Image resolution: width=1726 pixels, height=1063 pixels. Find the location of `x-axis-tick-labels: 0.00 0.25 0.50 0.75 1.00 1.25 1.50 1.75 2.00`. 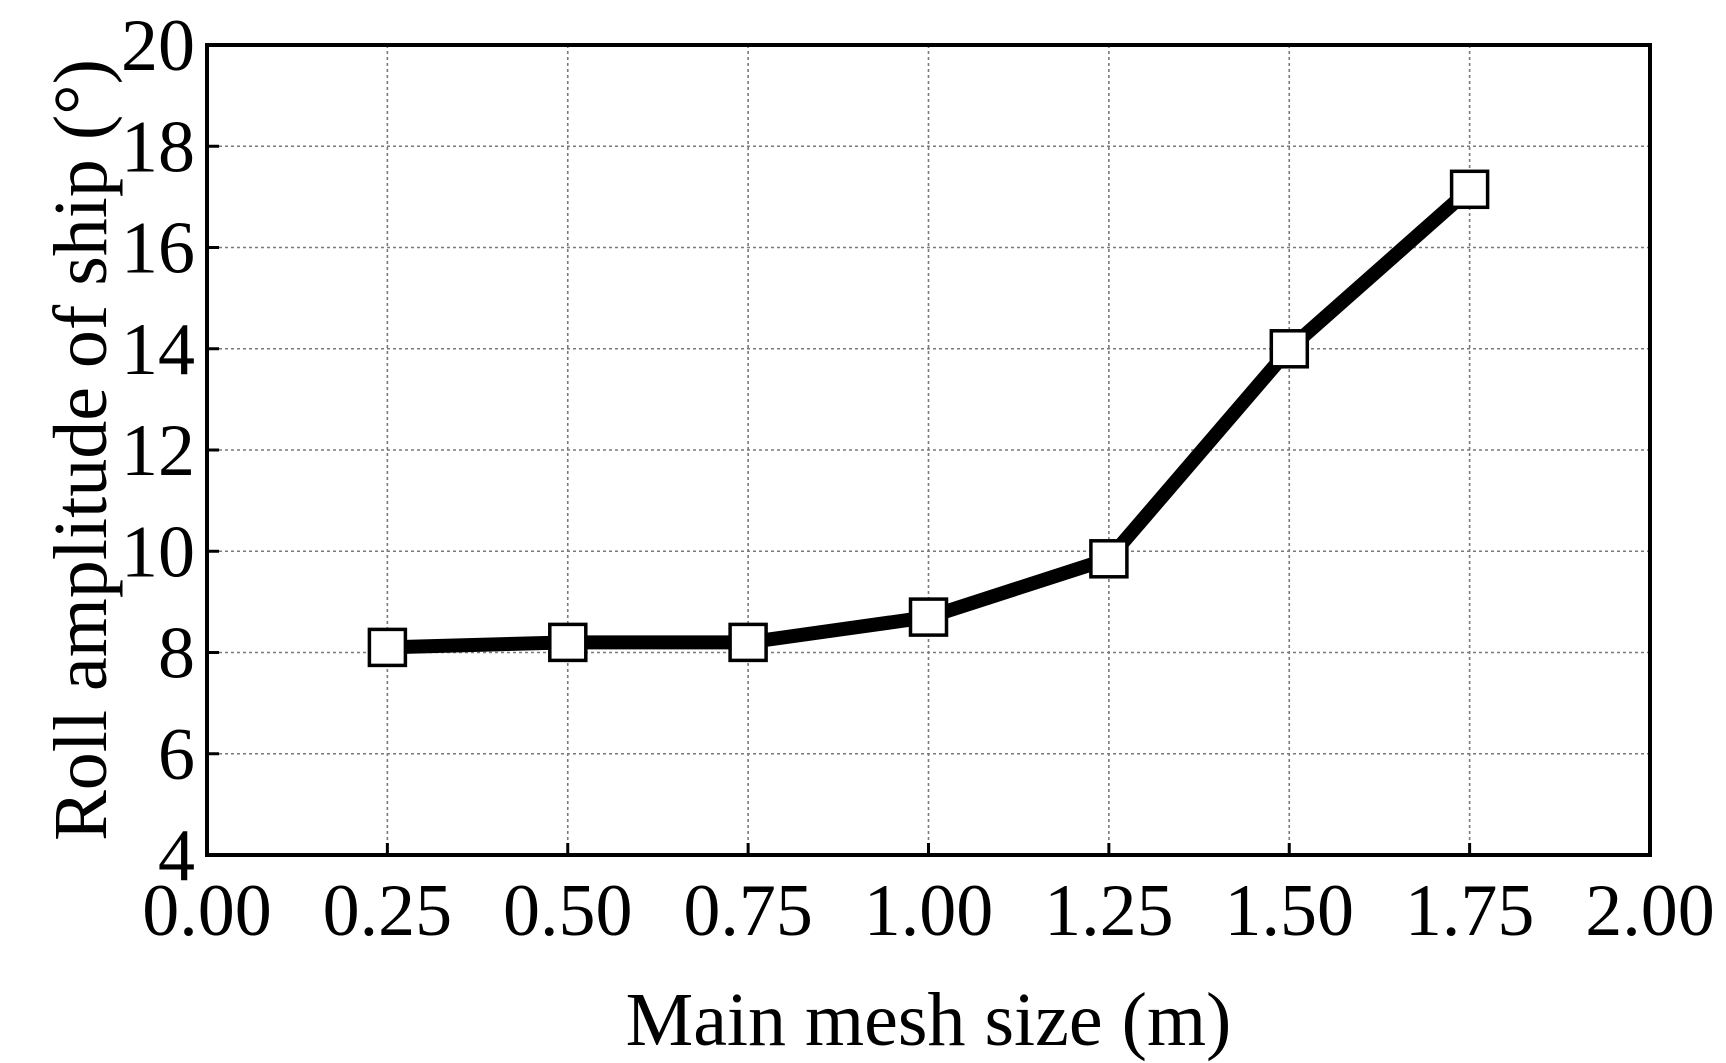

x-axis-tick-labels: 0.00 0.25 0.50 0.75 1.00 1.25 1.50 1.75 2.00 is located at coordinates (928, 911).